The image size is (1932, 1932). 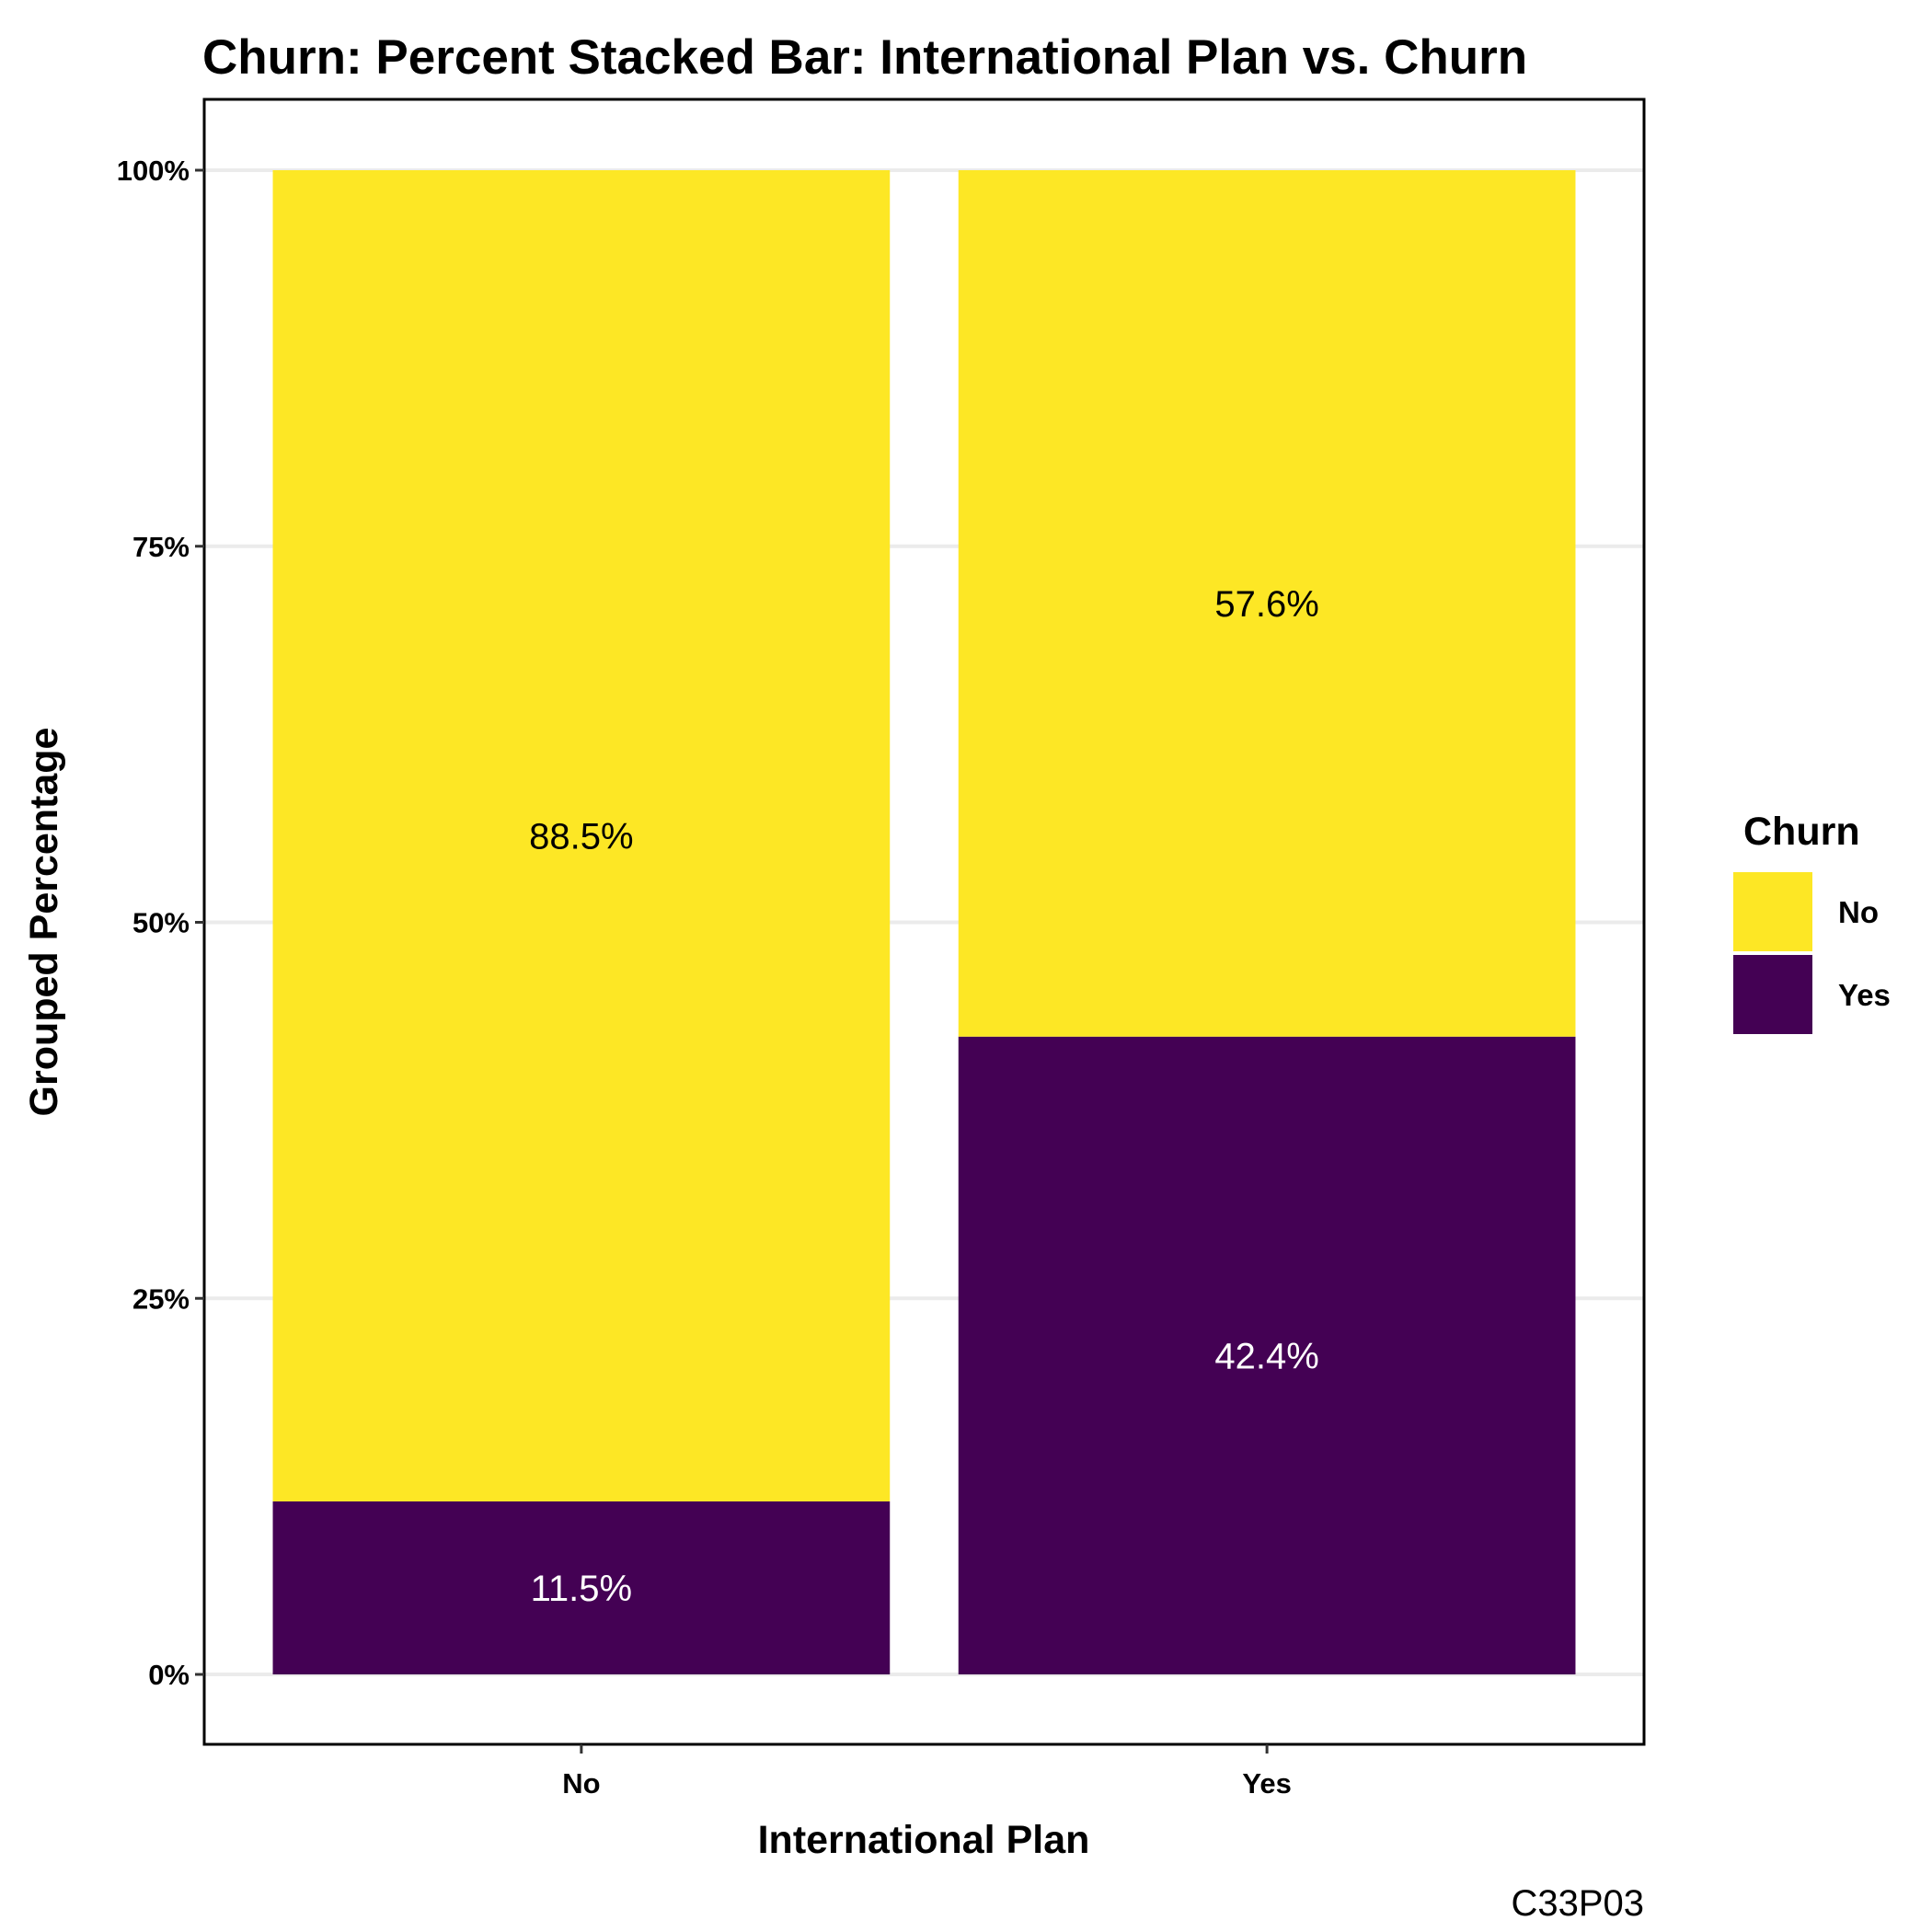 I want to click on y-axis: 0% 25% 50% 75% 100%, so click(x=160, y=923).